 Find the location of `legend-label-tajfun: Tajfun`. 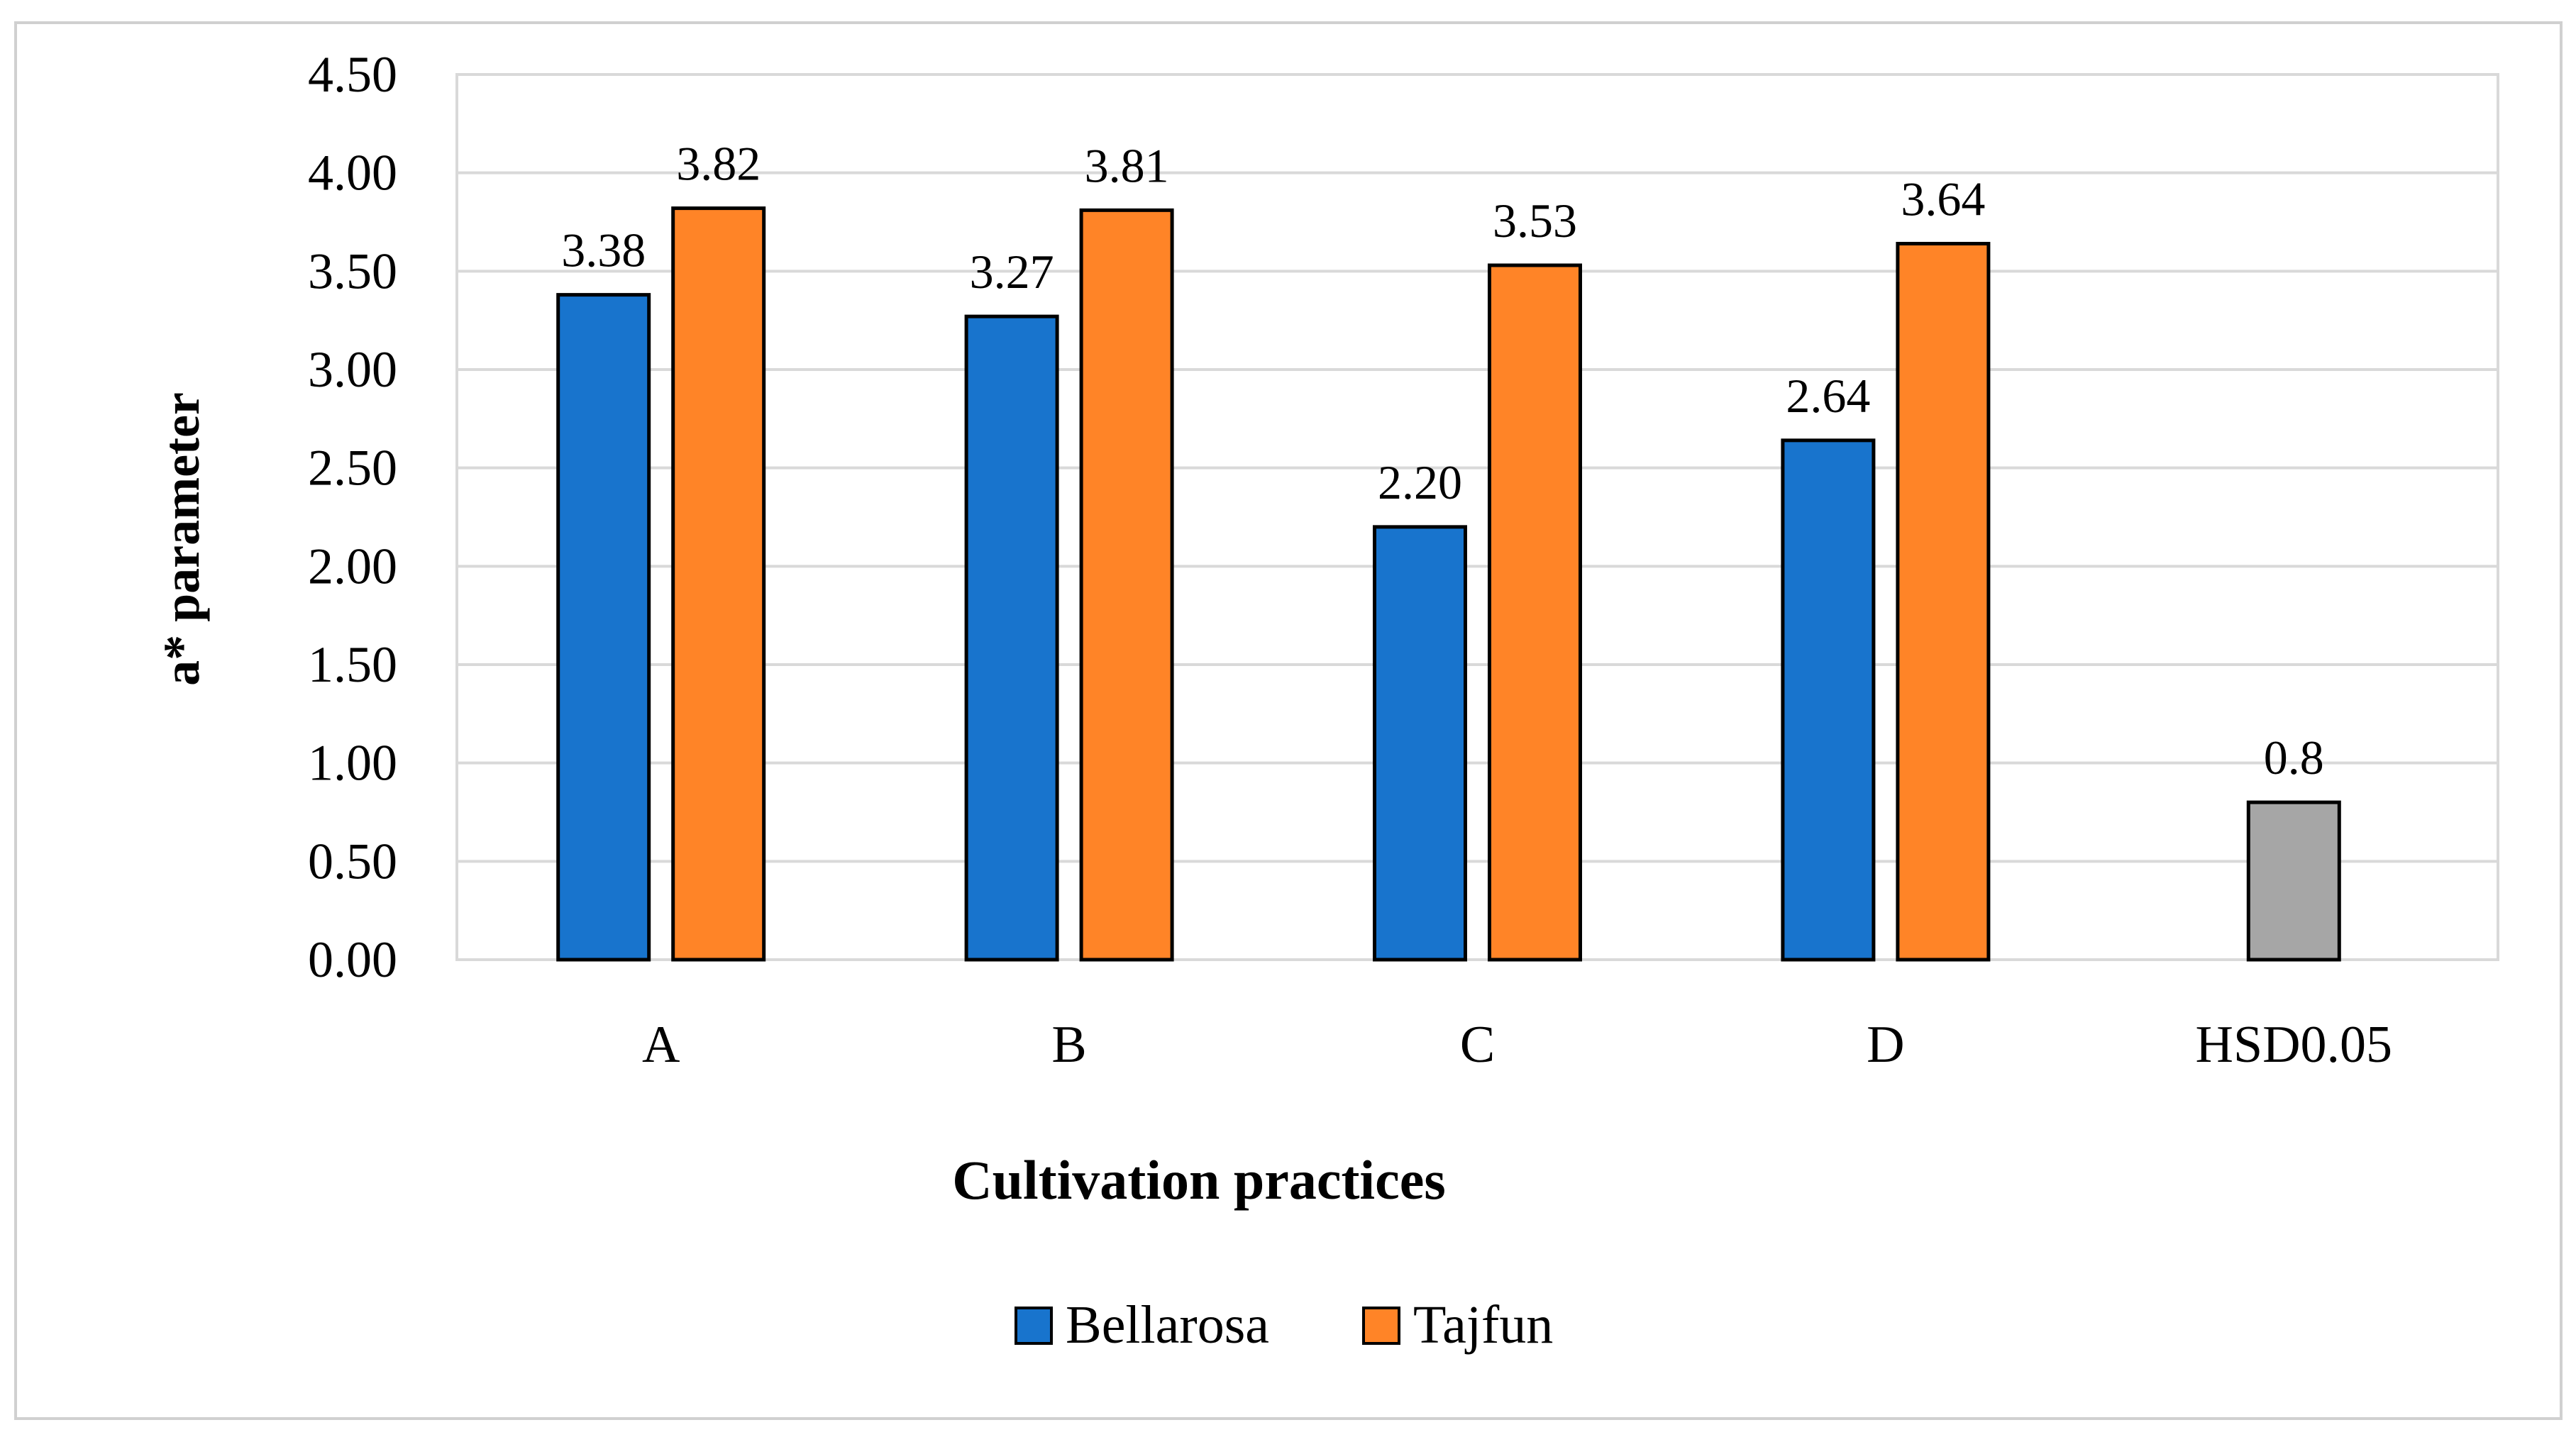

legend-label-tajfun: Tajfun is located at coordinates (1483, 1325).